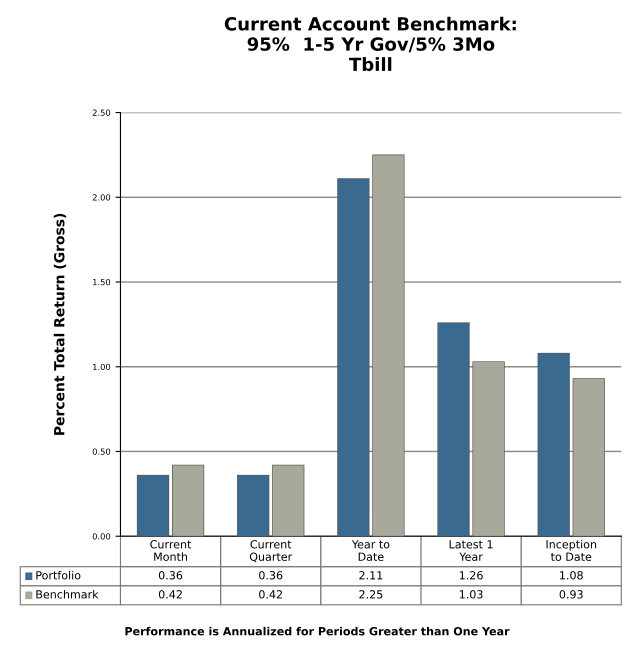 The height and width of the screenshot is (662, 634). What do you see at coordinates (571, 575) in the screenshot?
I see `data-label: 1.08` at bounding box center [571, 575].